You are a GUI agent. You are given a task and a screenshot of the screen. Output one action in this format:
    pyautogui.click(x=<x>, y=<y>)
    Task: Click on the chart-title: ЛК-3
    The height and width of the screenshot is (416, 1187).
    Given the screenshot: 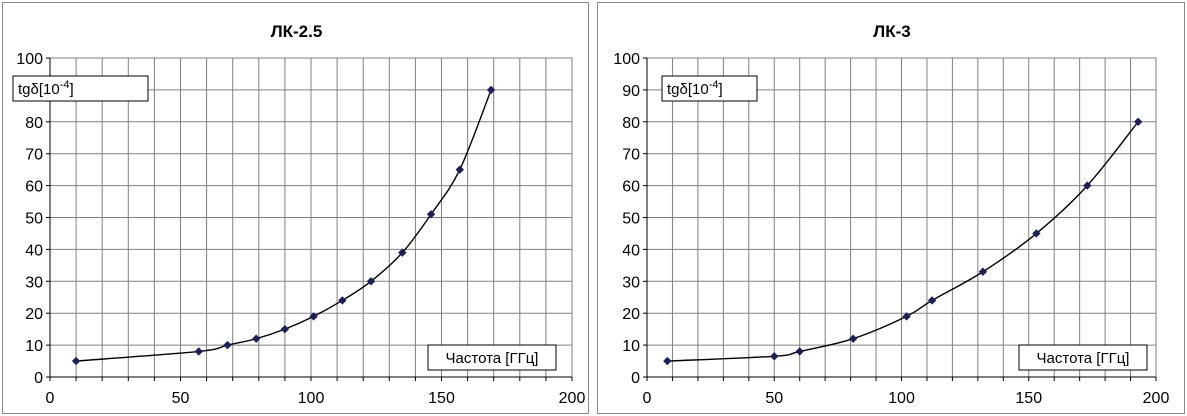 What is the action you would take?
    pyautogui.click(x=891, y=31)
    